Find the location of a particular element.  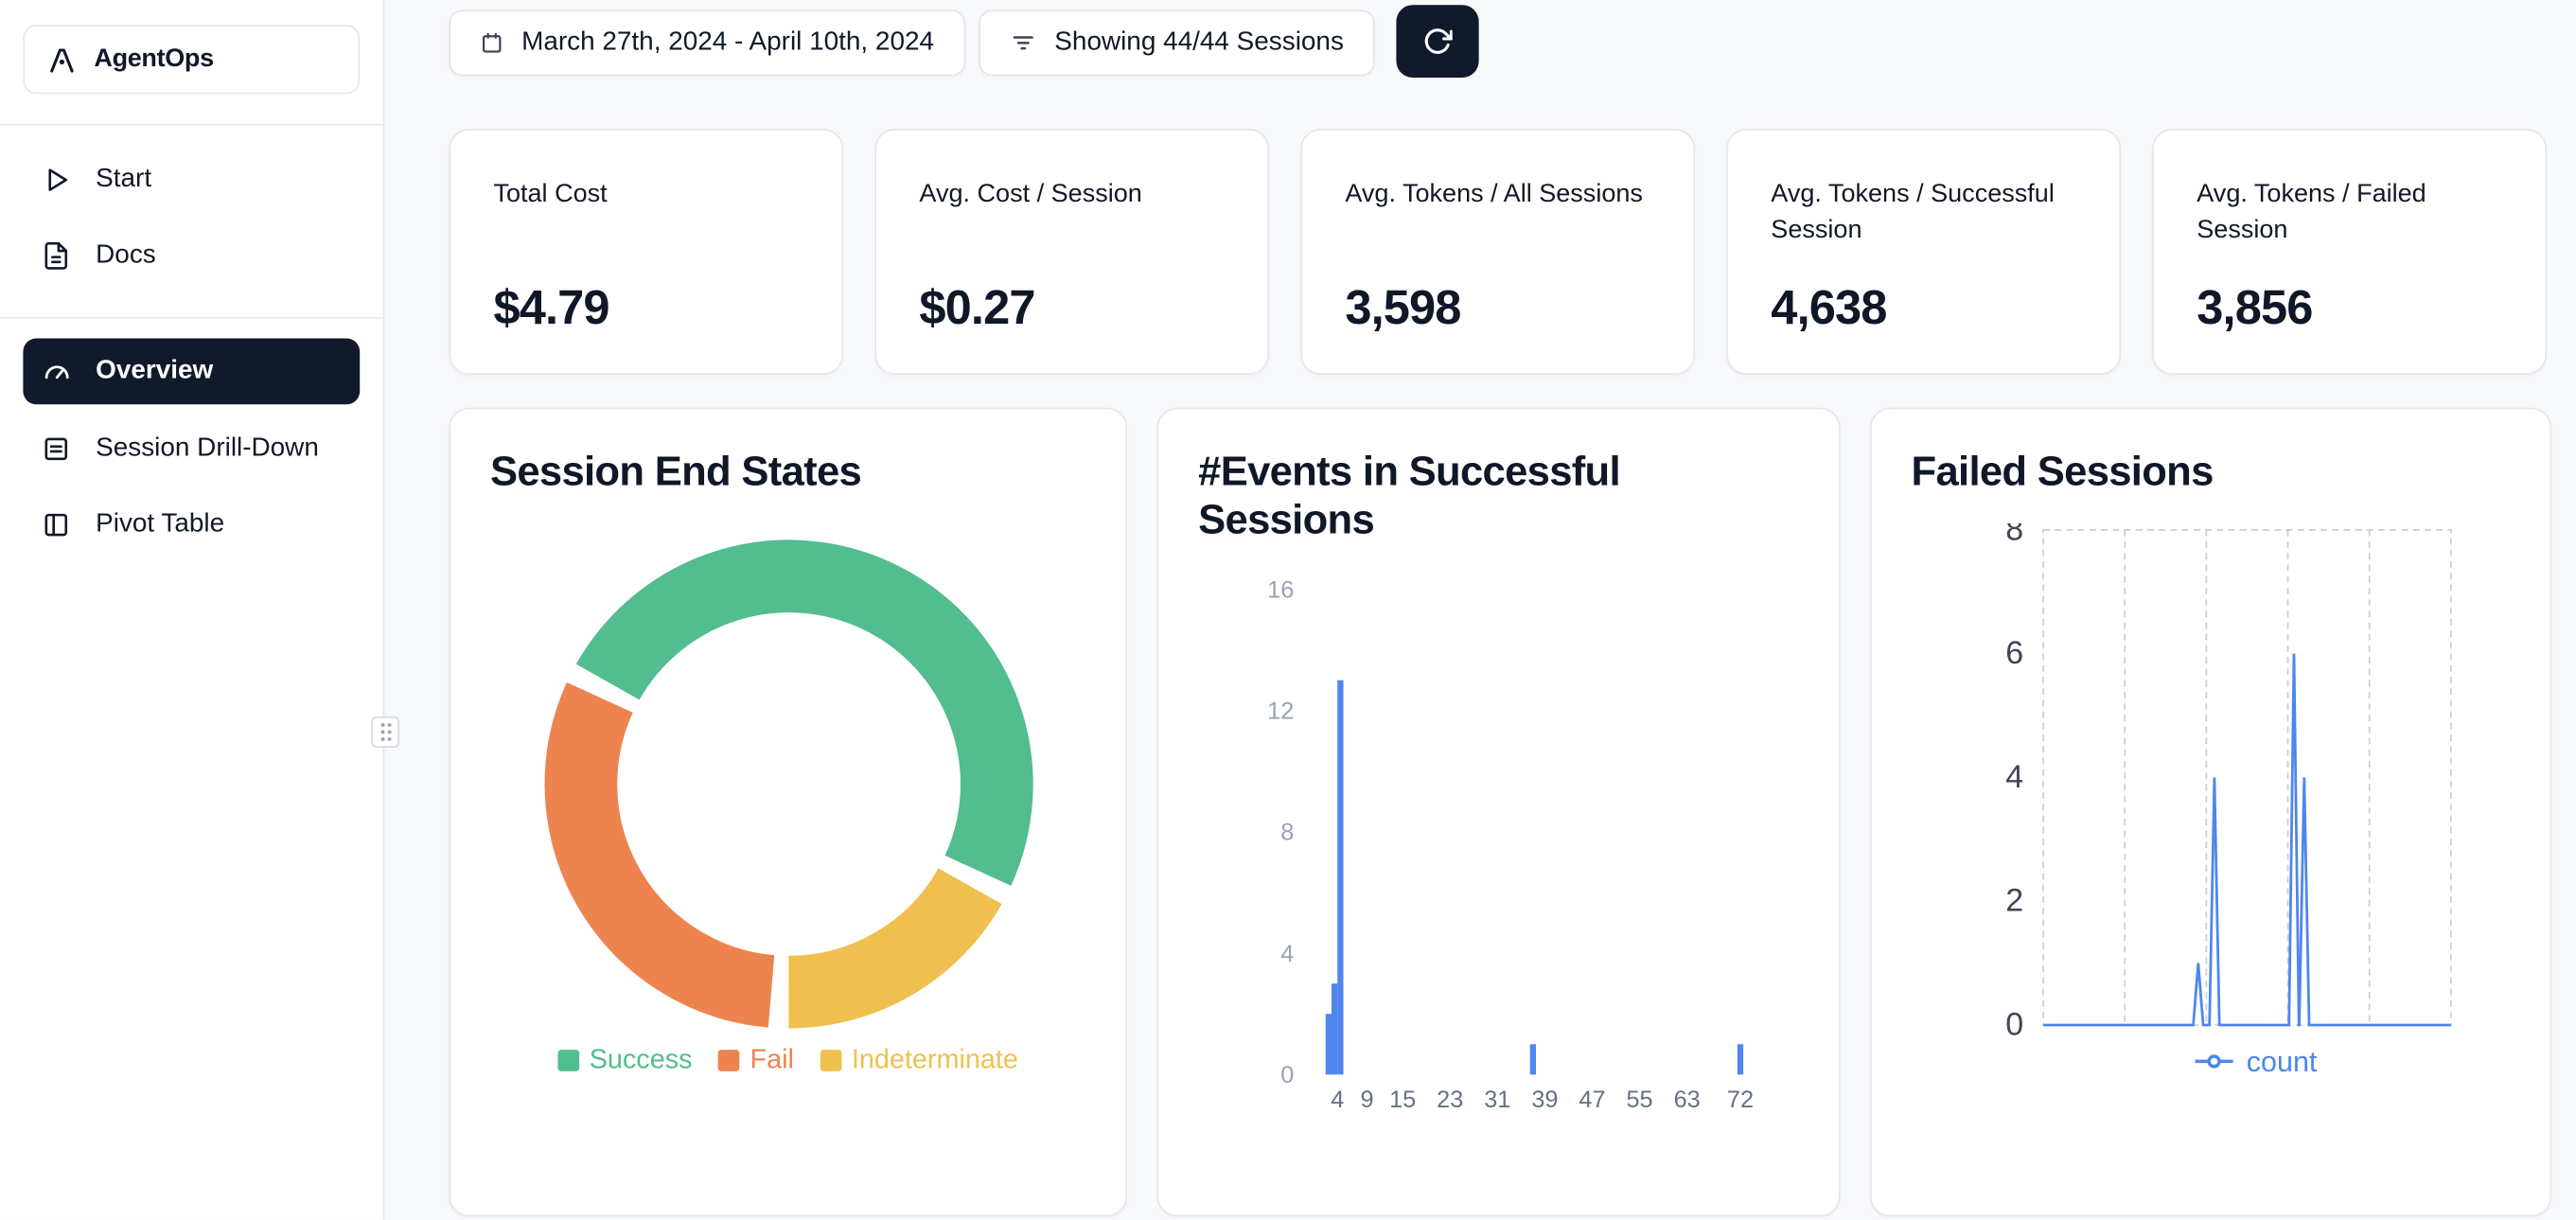

list-panel-icon is located at coordinates (56, 449).